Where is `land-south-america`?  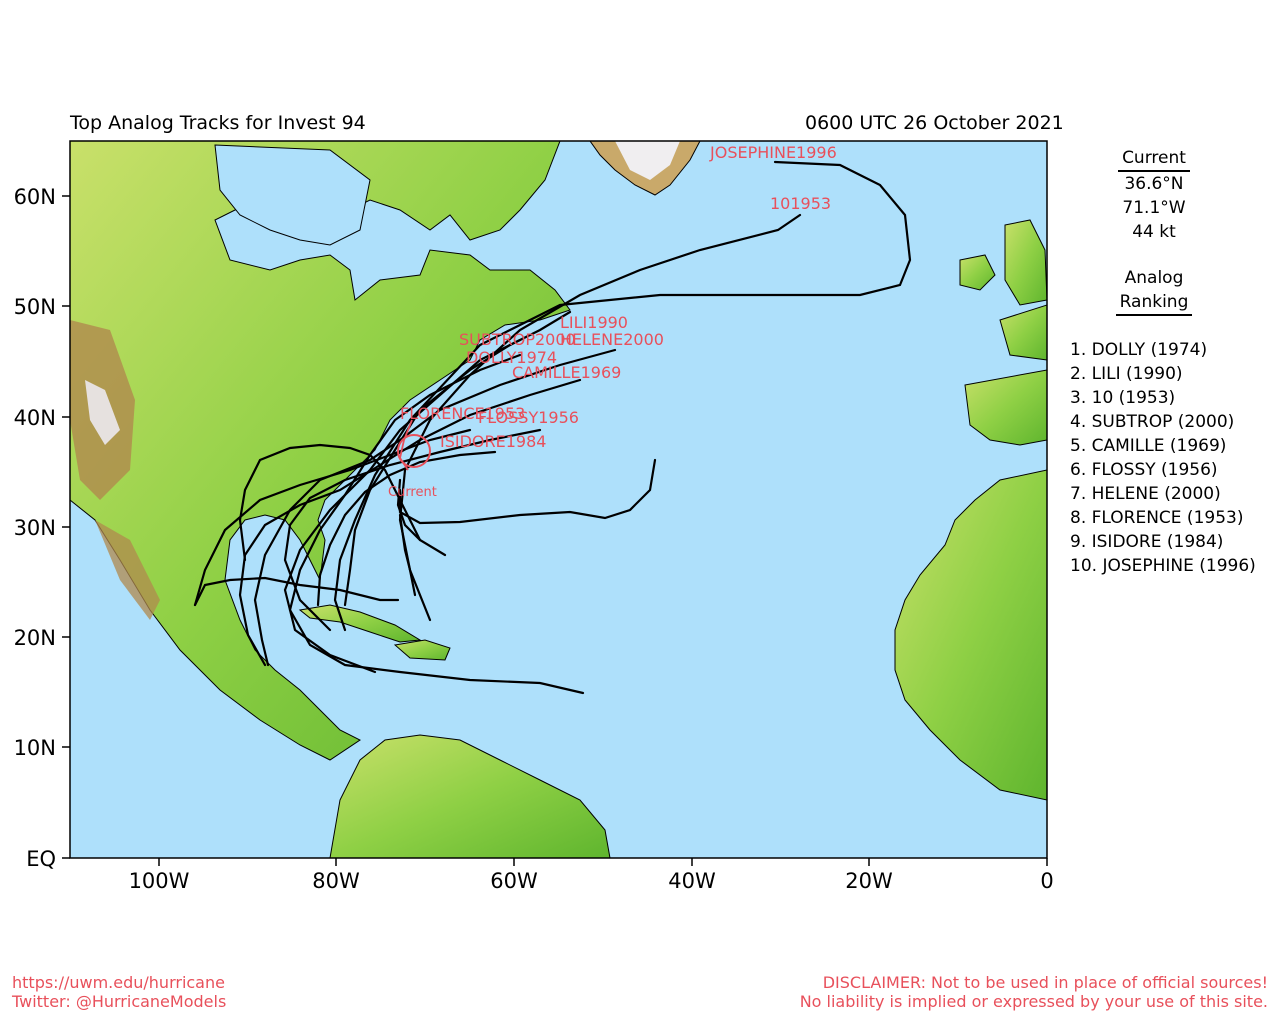 land-south-america is located at coordinates (470, 796).